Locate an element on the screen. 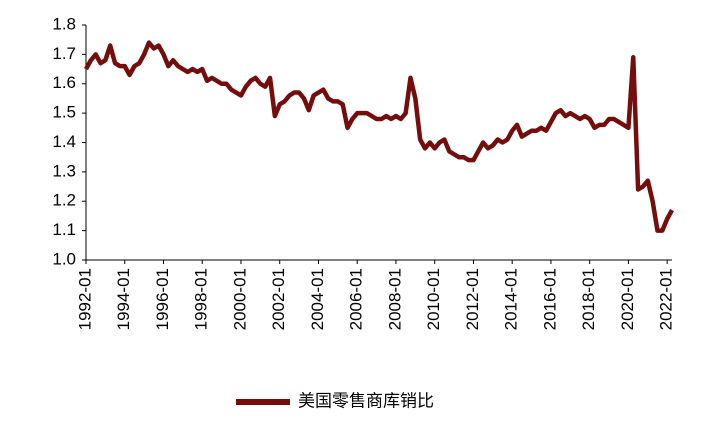 Image resolution: width=707 pixels, height=421 pixels. x-tick-label: 2012-01 is located at coordinates (472, 299).